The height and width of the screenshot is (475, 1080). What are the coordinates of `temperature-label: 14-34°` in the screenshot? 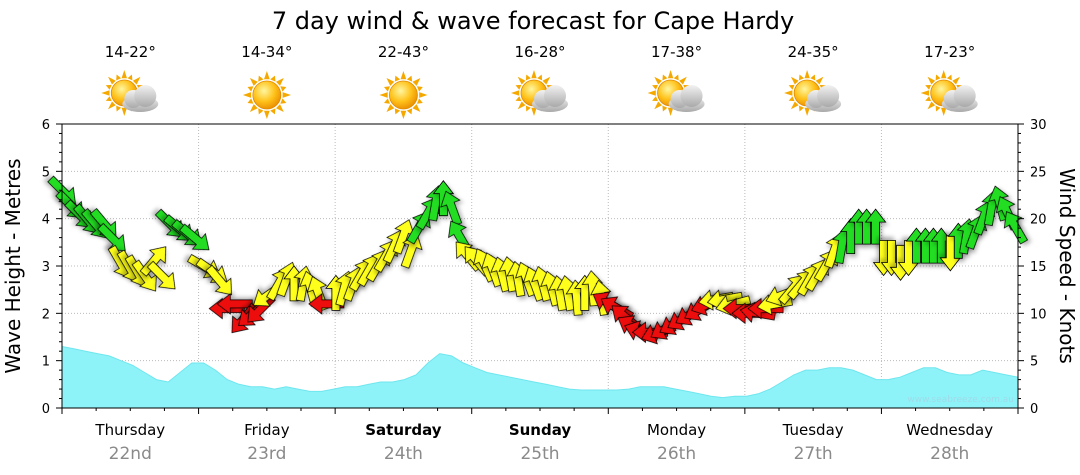 It's located at (266, 52).